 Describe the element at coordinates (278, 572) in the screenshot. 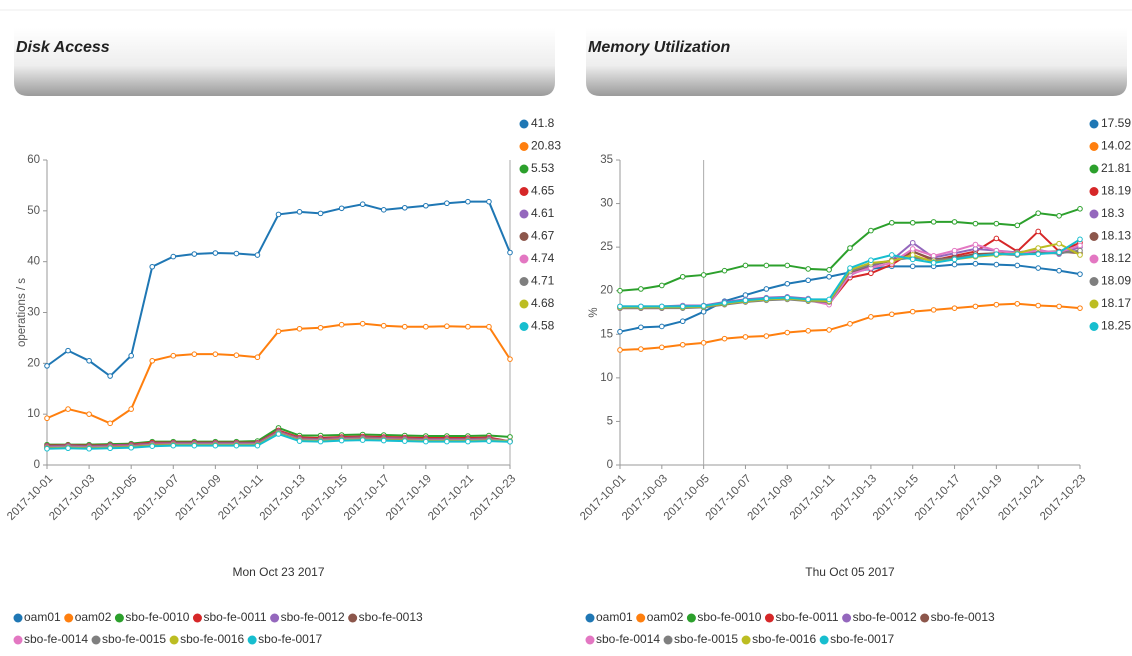

I see `hover-date: Mon Oct 23 2017` at that location.